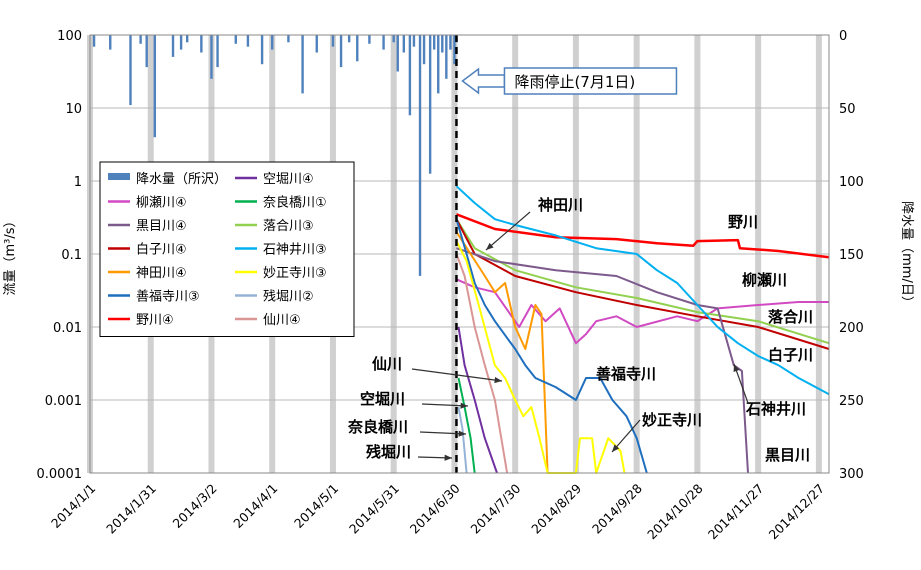 This screenshot has height=570, width=921. What do you see at coordinates (775, 409) in the screenshot?
I see `annotation-shakujii: 石神井川` at bounding box center [775, 409].